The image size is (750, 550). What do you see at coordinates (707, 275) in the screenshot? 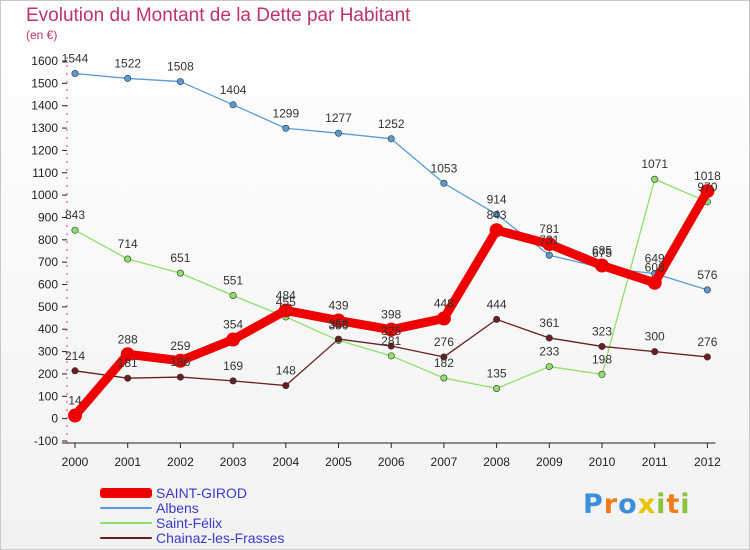
I see `data-label: 576` at bounding box center [707, 275].